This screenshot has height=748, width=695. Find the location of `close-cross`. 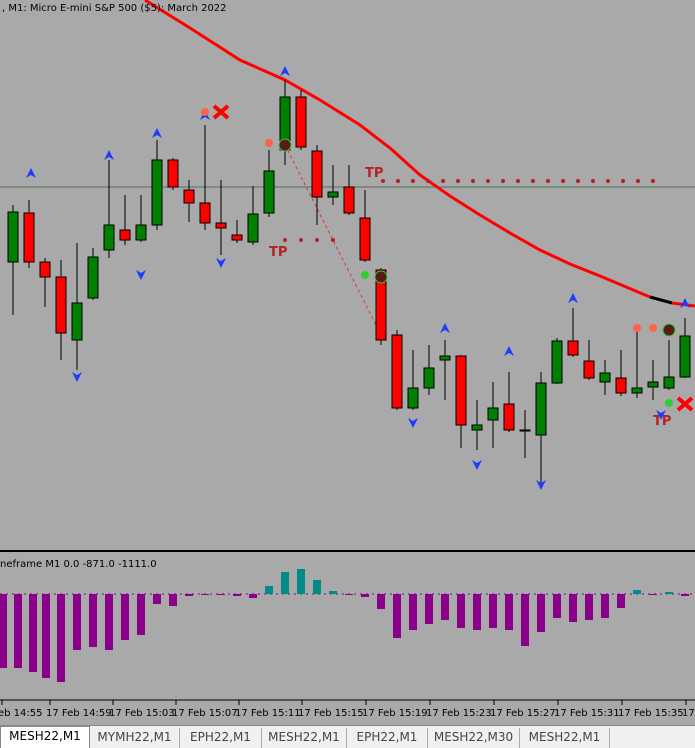

close-cross is located at coordinates (685, 404).